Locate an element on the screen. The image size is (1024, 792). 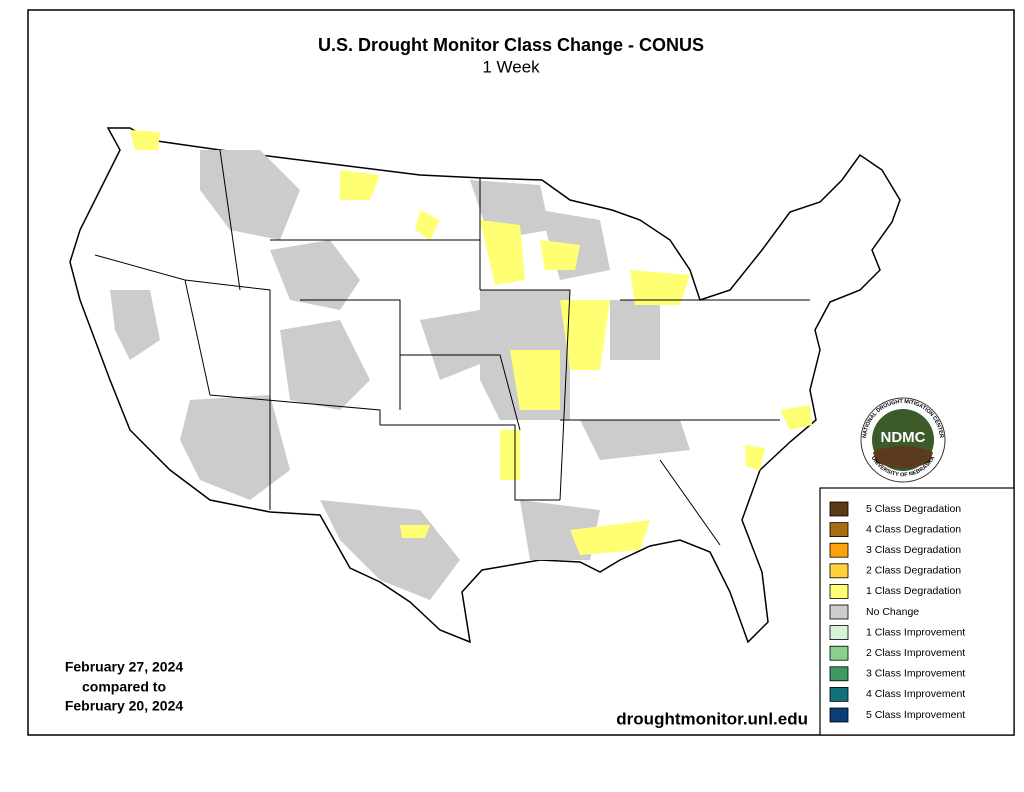
subtitle: 1 Week is located at coordinates (511, 66).